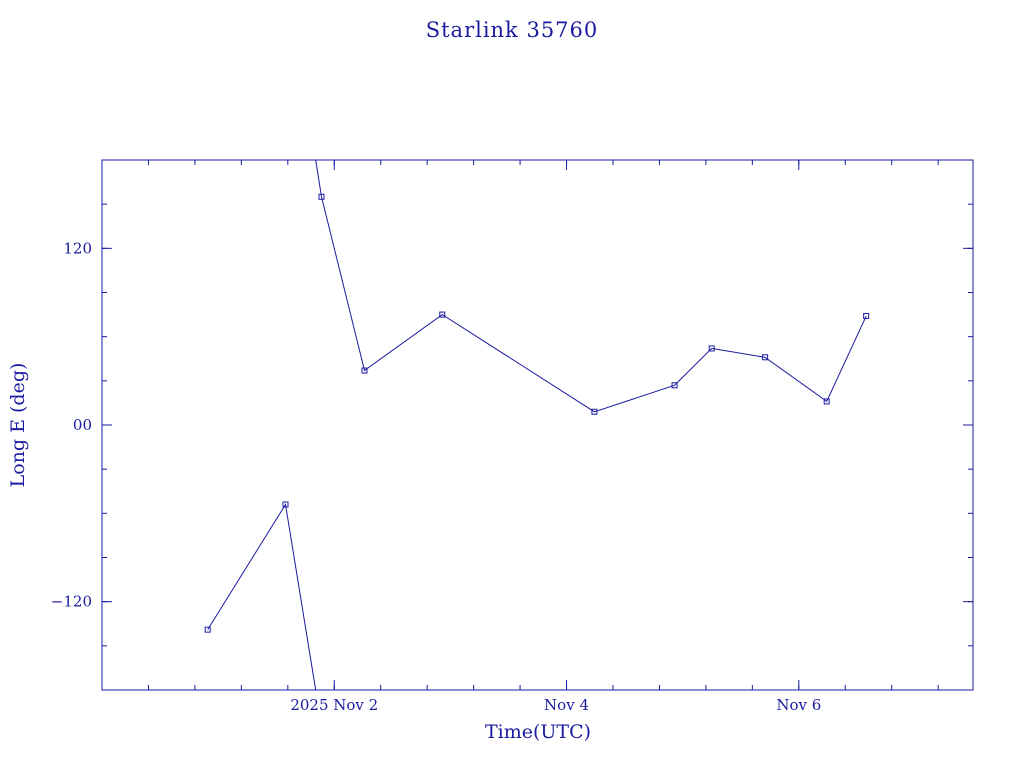  I want to click on y-tick-label: 120, so click(77, 248).